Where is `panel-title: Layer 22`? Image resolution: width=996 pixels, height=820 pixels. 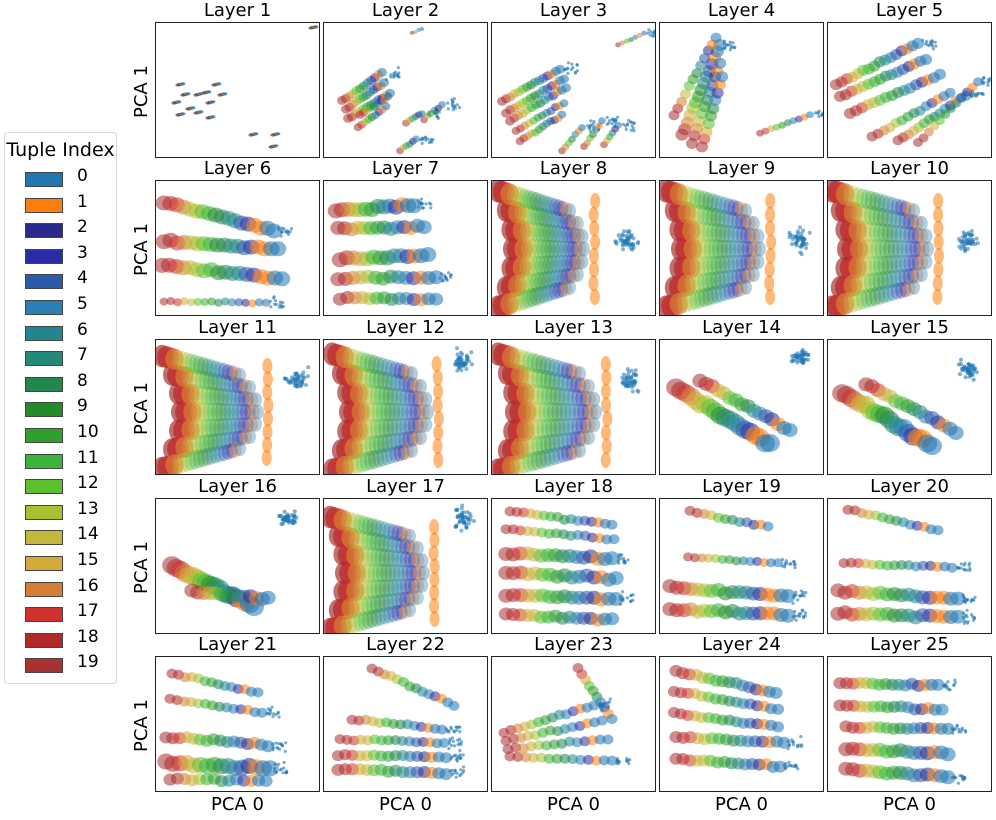 panel-title: Layer 22 is located at coordinates (405, 644).